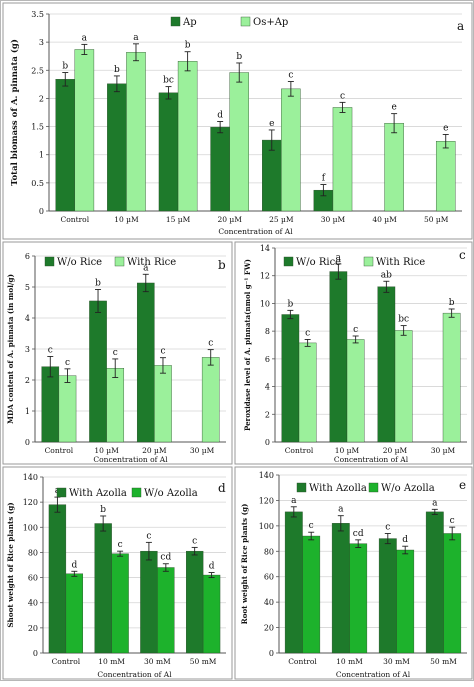 The image size is (474, 687). I want to click on y-tick-label: 40, so click(33, 603).